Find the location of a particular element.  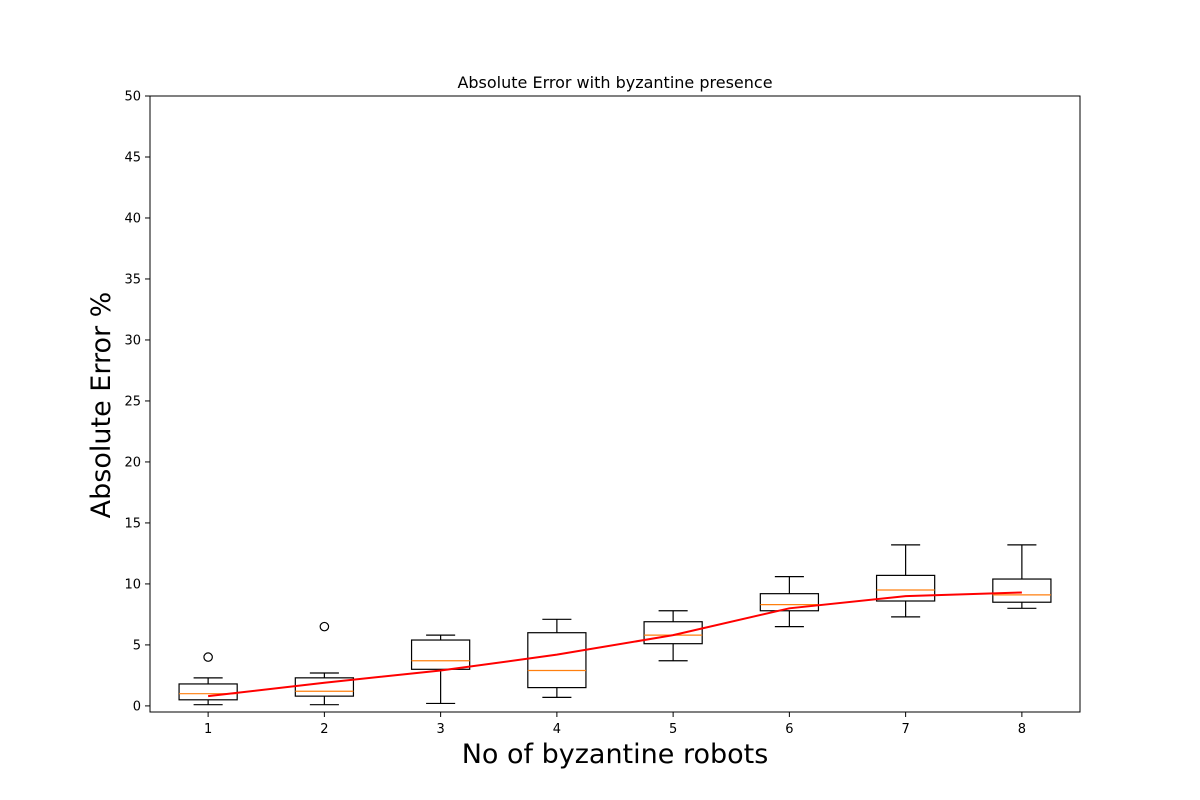

plot-area is located at coordinates (615, 625).